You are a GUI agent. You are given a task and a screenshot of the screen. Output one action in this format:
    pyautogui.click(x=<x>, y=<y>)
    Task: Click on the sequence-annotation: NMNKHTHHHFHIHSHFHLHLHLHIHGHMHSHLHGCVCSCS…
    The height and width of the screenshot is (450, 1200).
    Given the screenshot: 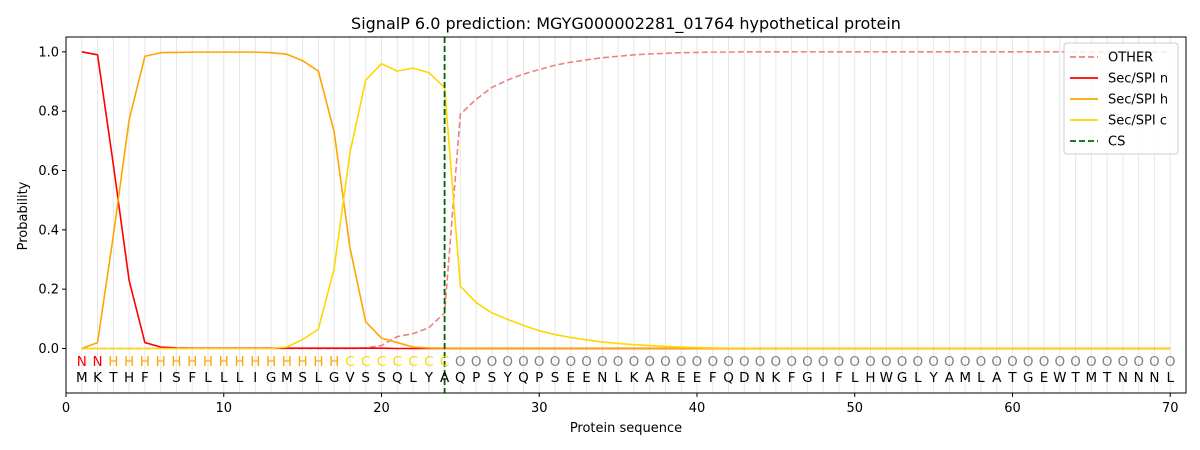 What is the action you would take?
    pyautogui.click(x=626, y=370)
    